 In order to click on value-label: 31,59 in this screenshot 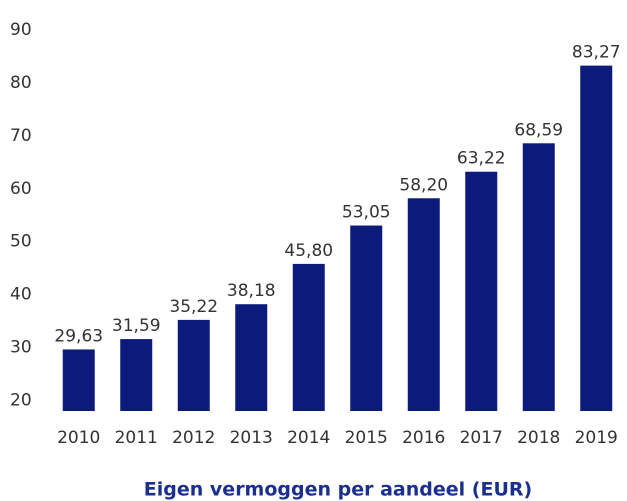, I will do `click(136, 326)`.